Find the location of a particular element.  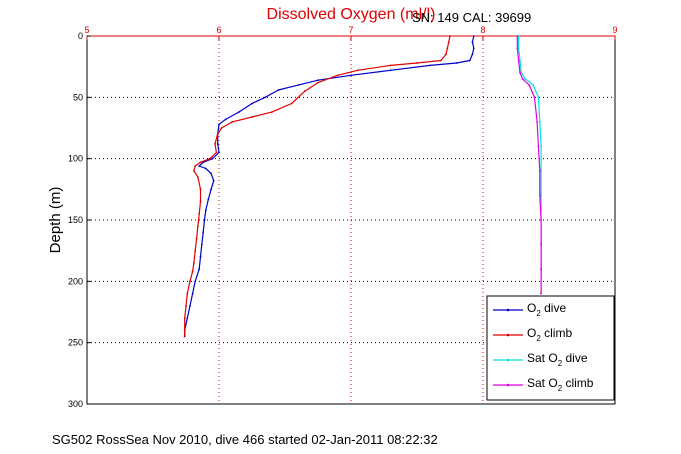

y-axis-ticks: 0 50 100 150 200 250 300 is located at coordinates (79, 220).